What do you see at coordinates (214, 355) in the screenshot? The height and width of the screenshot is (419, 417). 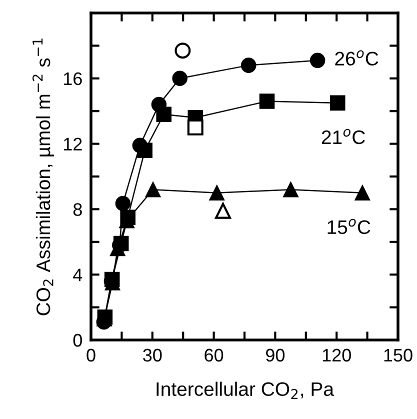 I see `x-tick-label: 60` at bounding box center [214, 355].